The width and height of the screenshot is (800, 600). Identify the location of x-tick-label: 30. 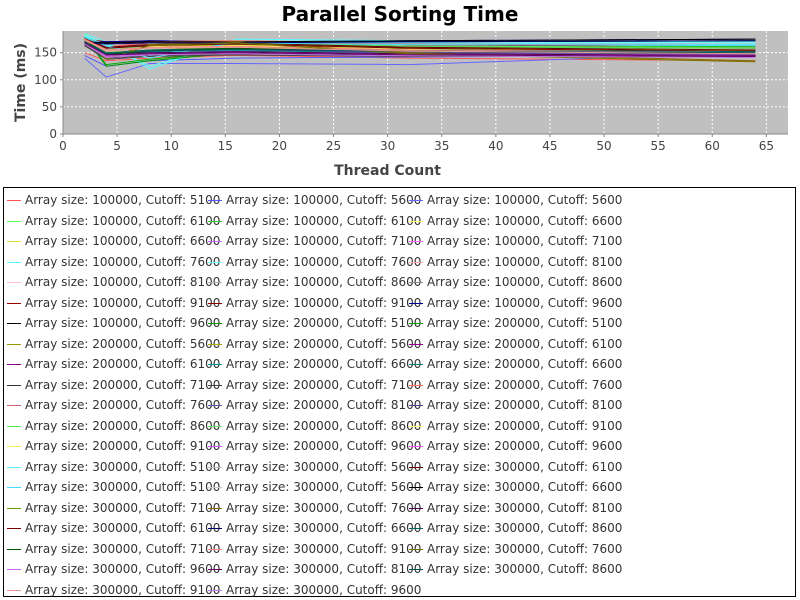
(387, 146).